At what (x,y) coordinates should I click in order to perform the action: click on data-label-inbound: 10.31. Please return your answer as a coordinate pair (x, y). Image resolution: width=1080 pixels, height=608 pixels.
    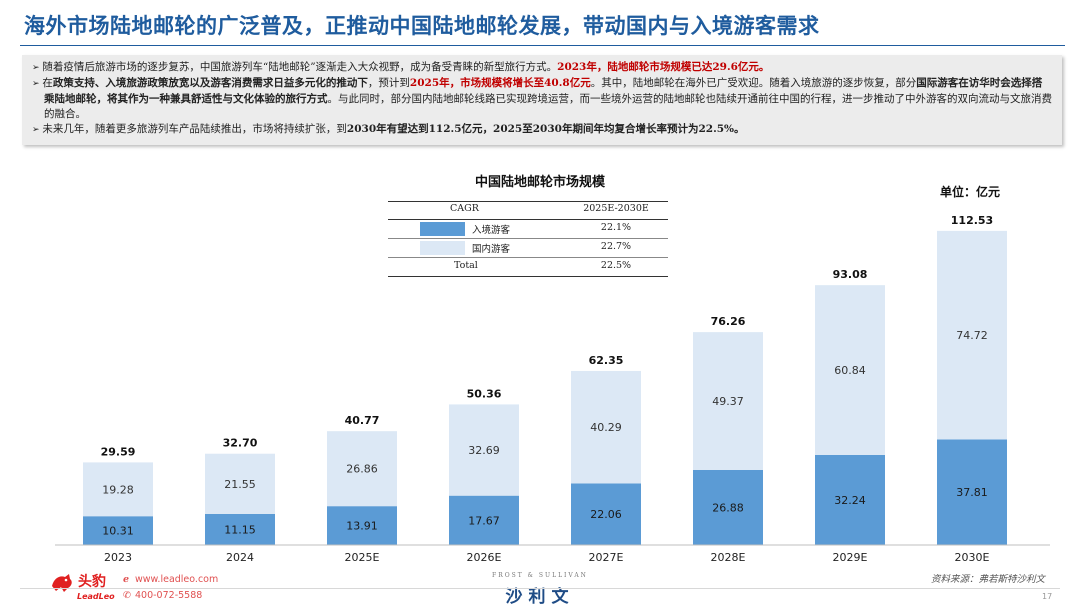
    Looking at the image, I should click on (118, 531).